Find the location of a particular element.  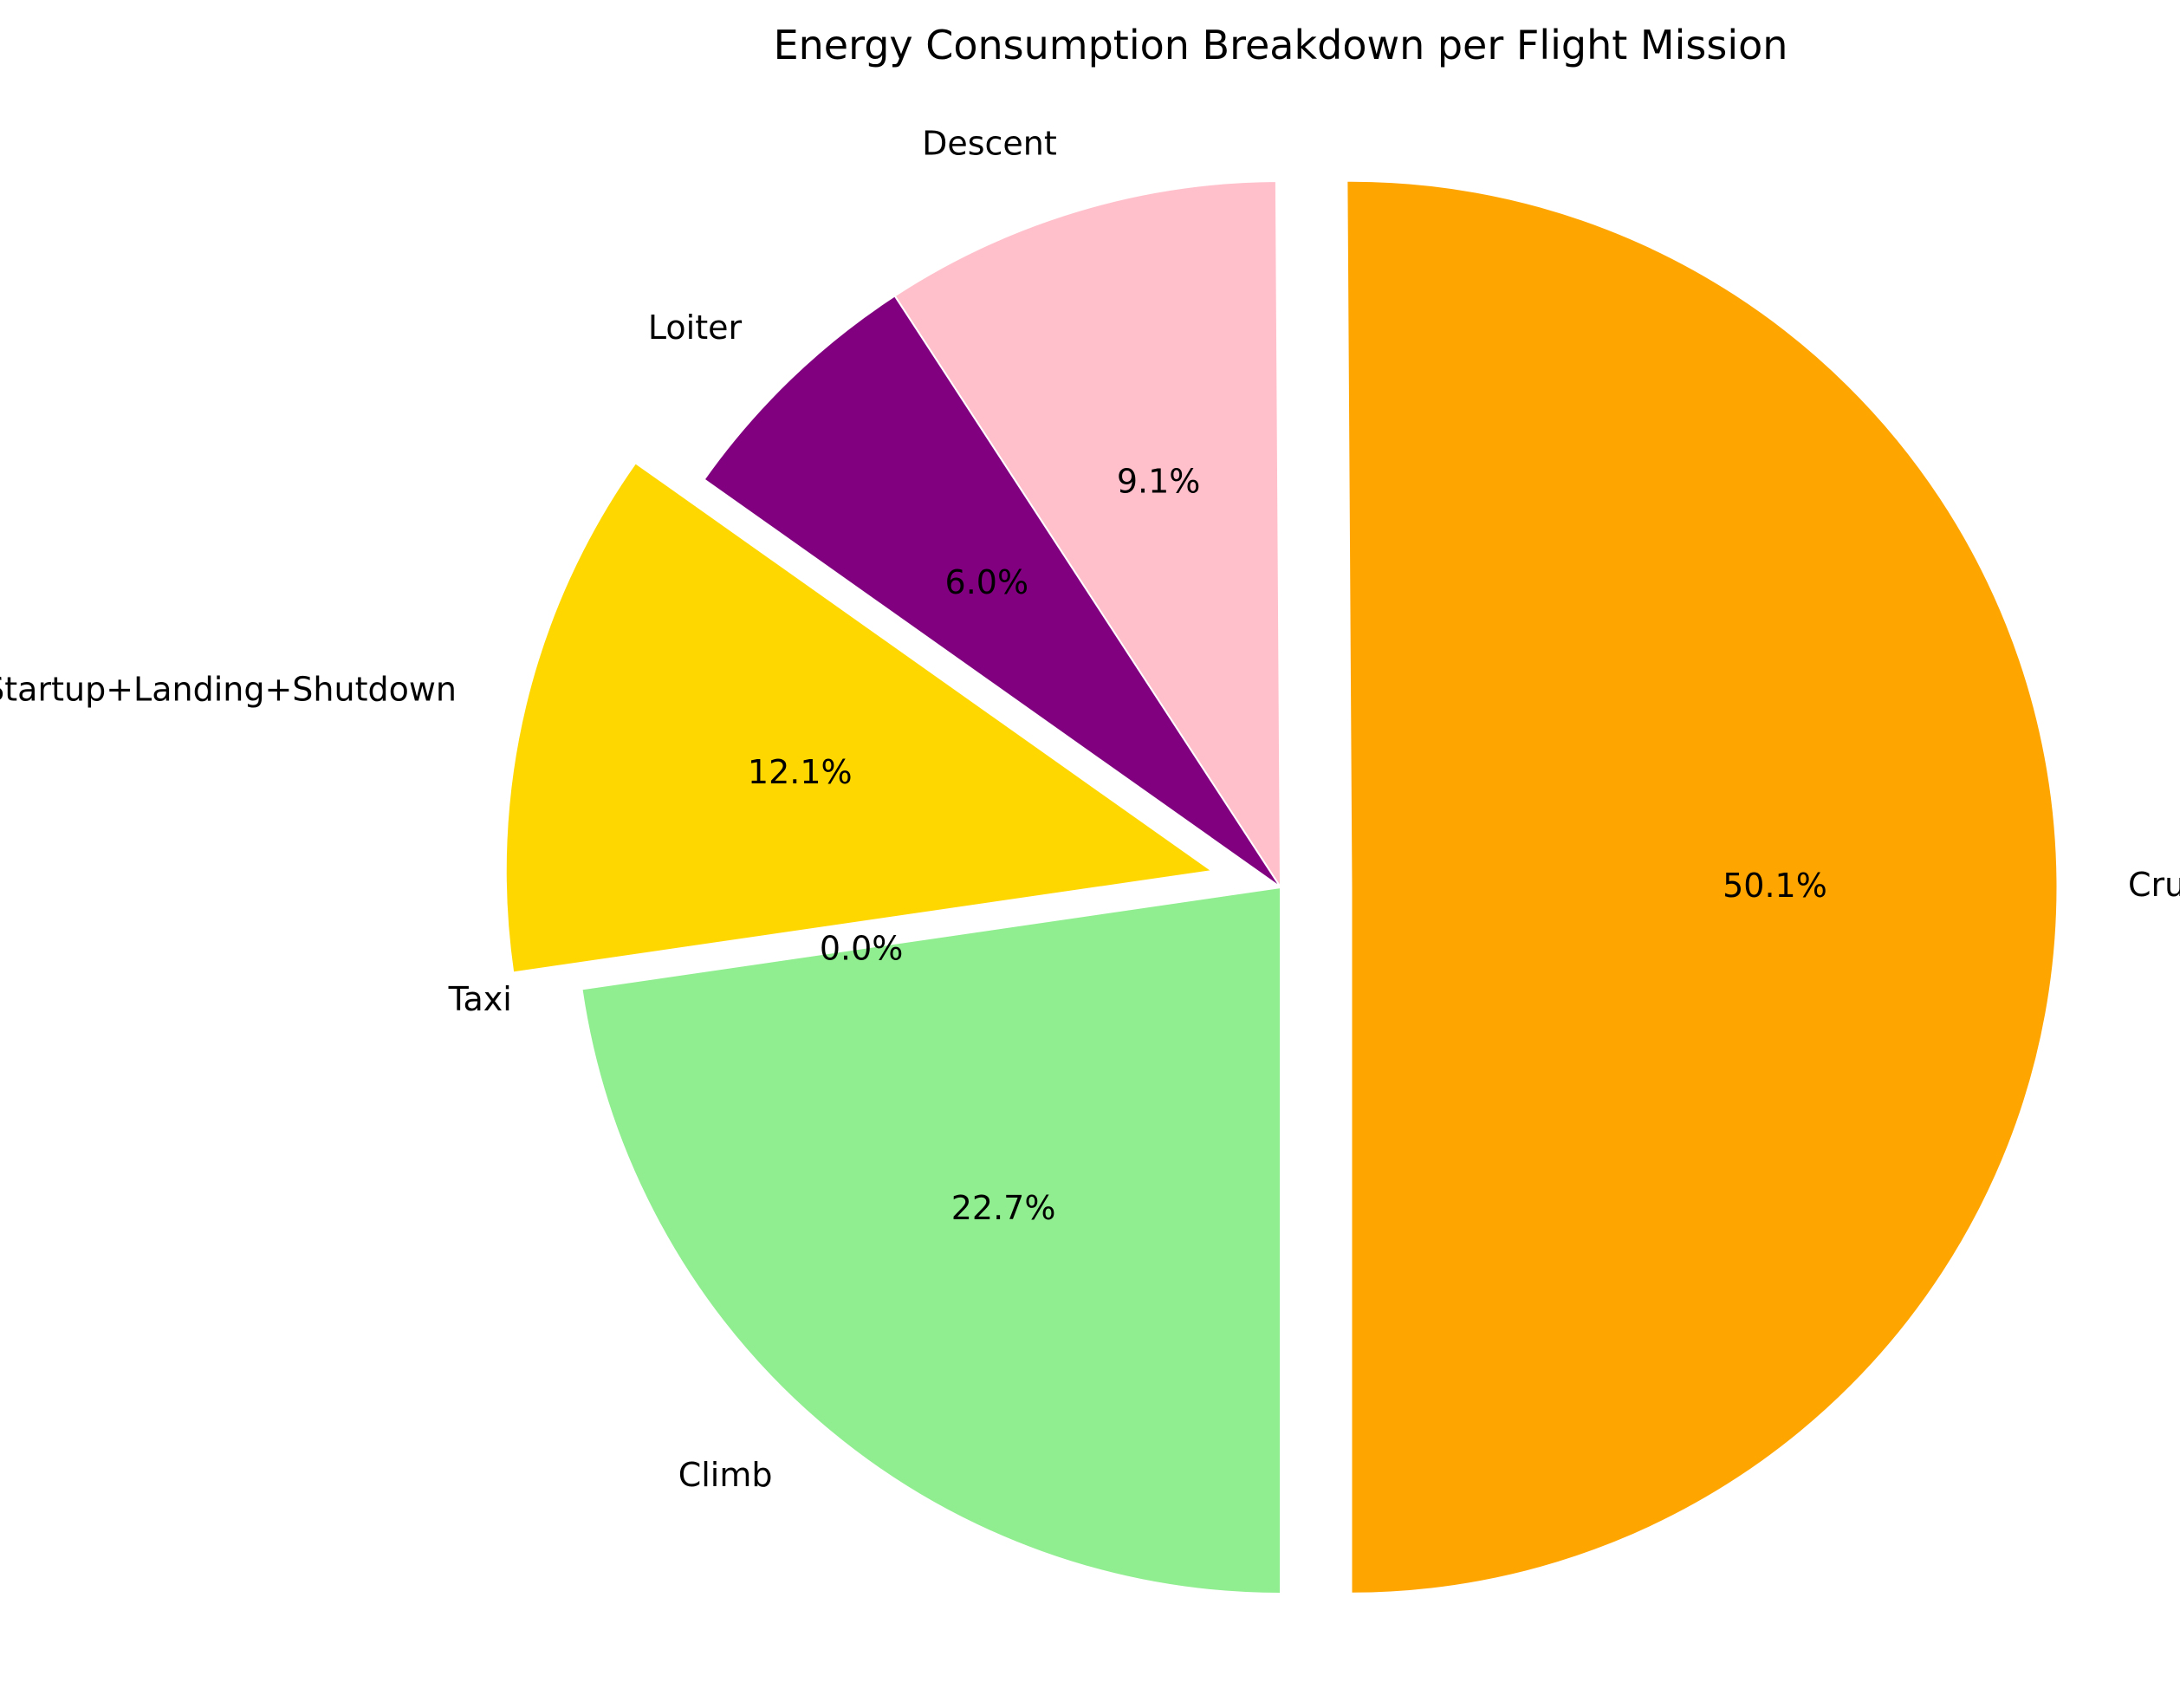

percent-label-loiter: 6.0% is located at coordinates (987, 582).